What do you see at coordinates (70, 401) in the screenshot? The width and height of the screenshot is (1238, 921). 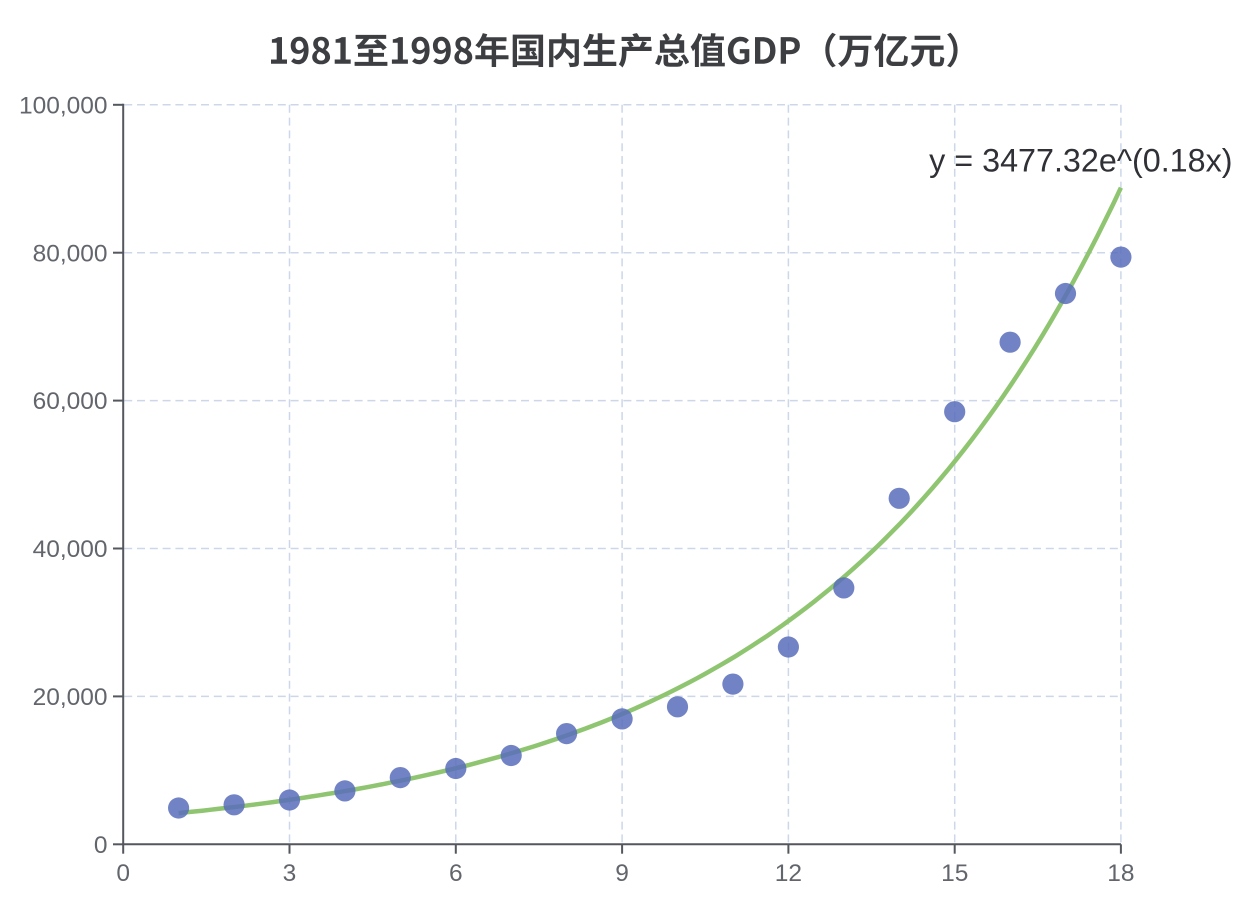 I see `svg-text: 60,000` at bounding box center [70, 401].